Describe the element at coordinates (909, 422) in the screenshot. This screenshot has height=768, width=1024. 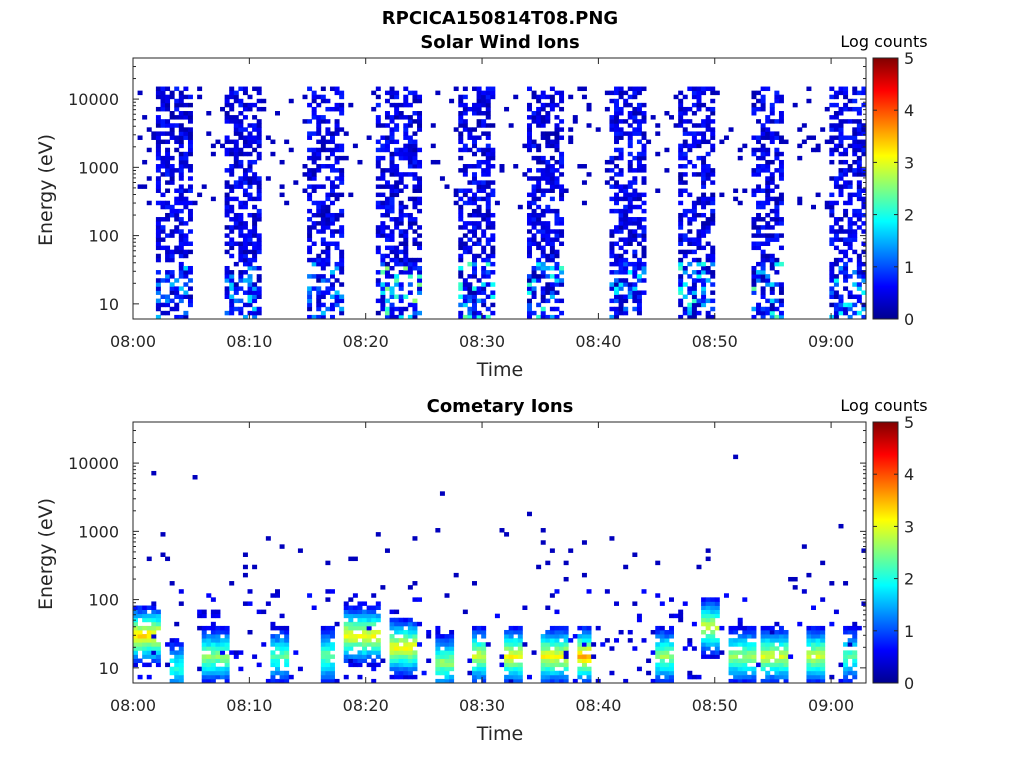
I see `colorbar-tick-label: 5` at that location.